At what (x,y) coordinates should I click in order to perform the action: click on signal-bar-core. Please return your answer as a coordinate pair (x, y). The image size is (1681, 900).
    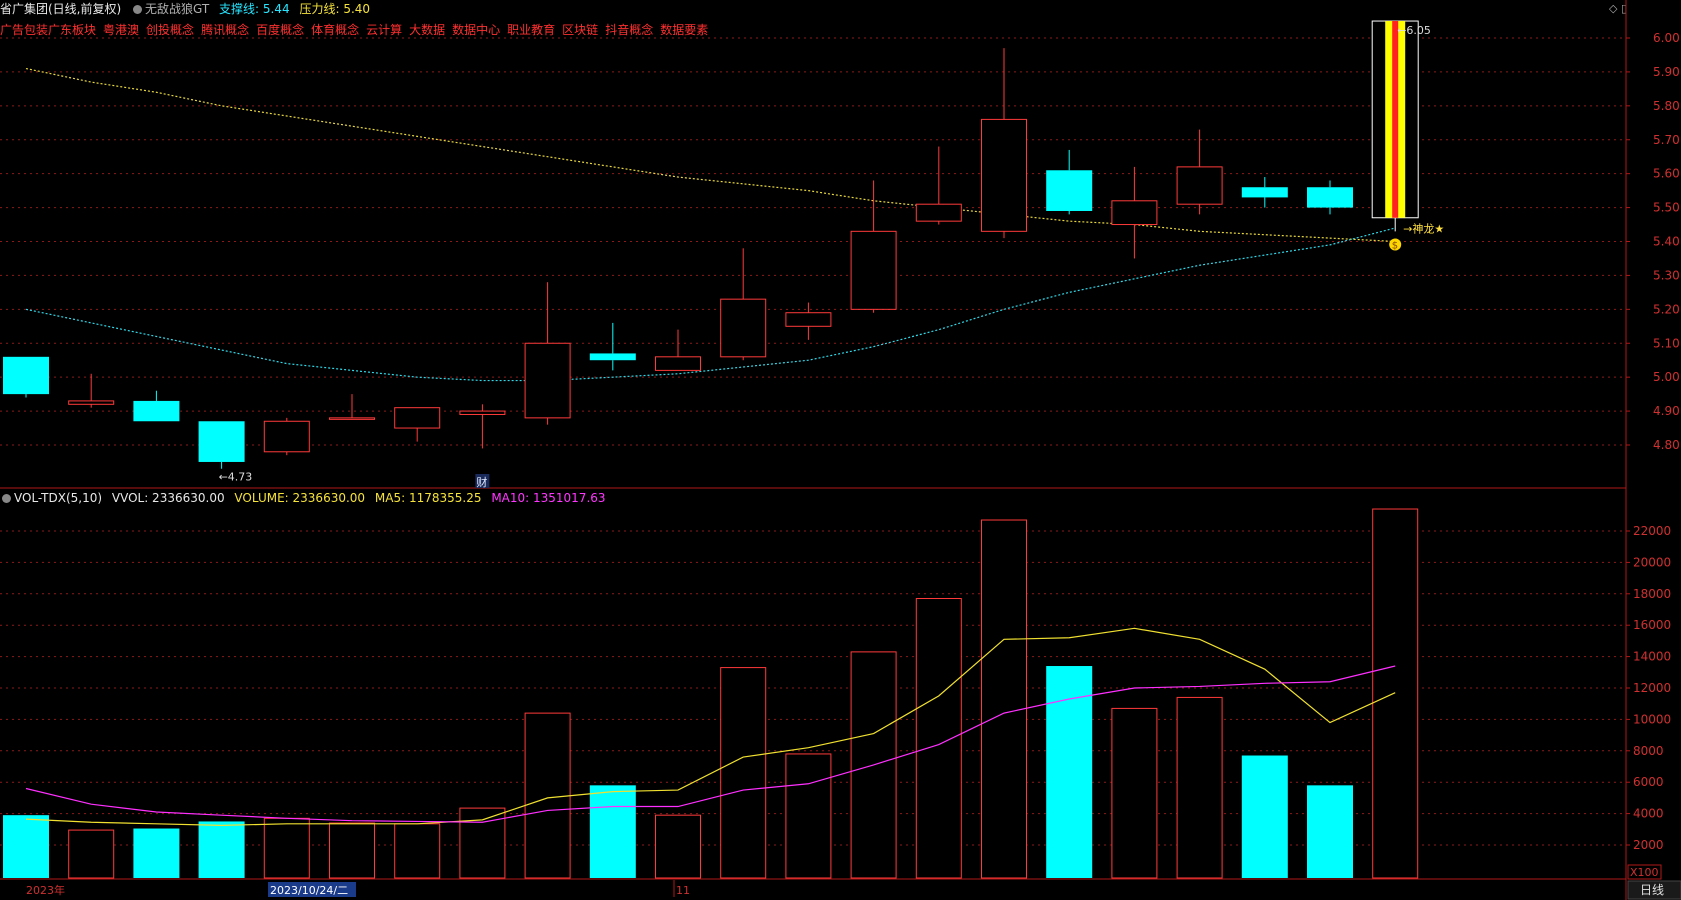
    Looking at the image, I should click on (1395, 119).